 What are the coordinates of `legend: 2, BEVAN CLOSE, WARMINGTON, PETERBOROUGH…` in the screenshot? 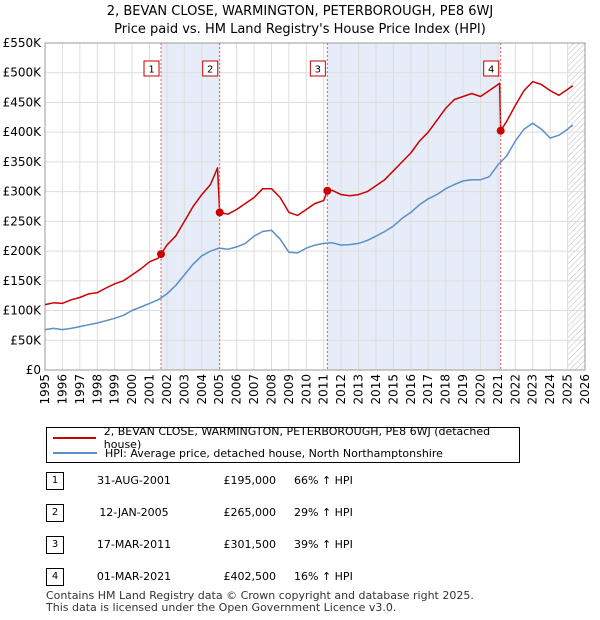 It's located at (283, 444).